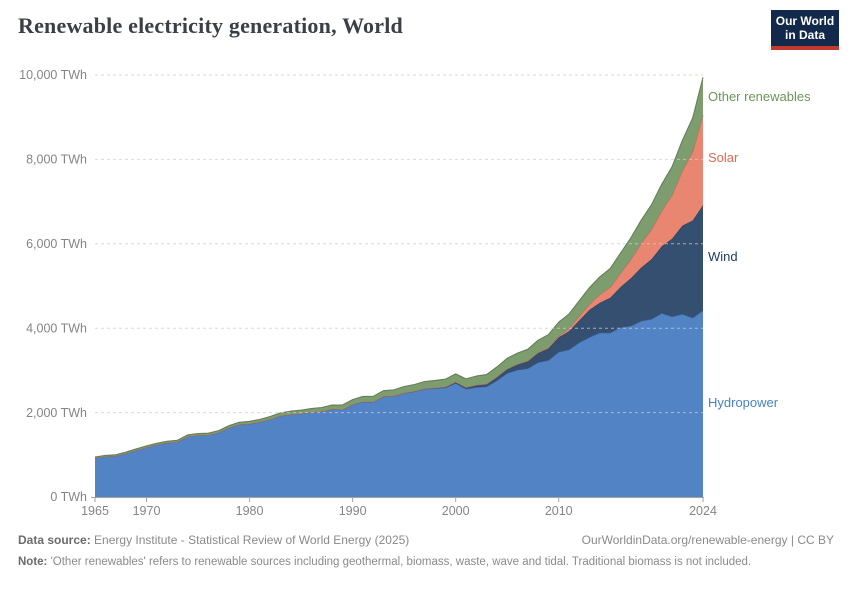  Describe the element at coordinates (147, 511) in the screenshot. I see `x-axis-label-1970: 1970` at that location.